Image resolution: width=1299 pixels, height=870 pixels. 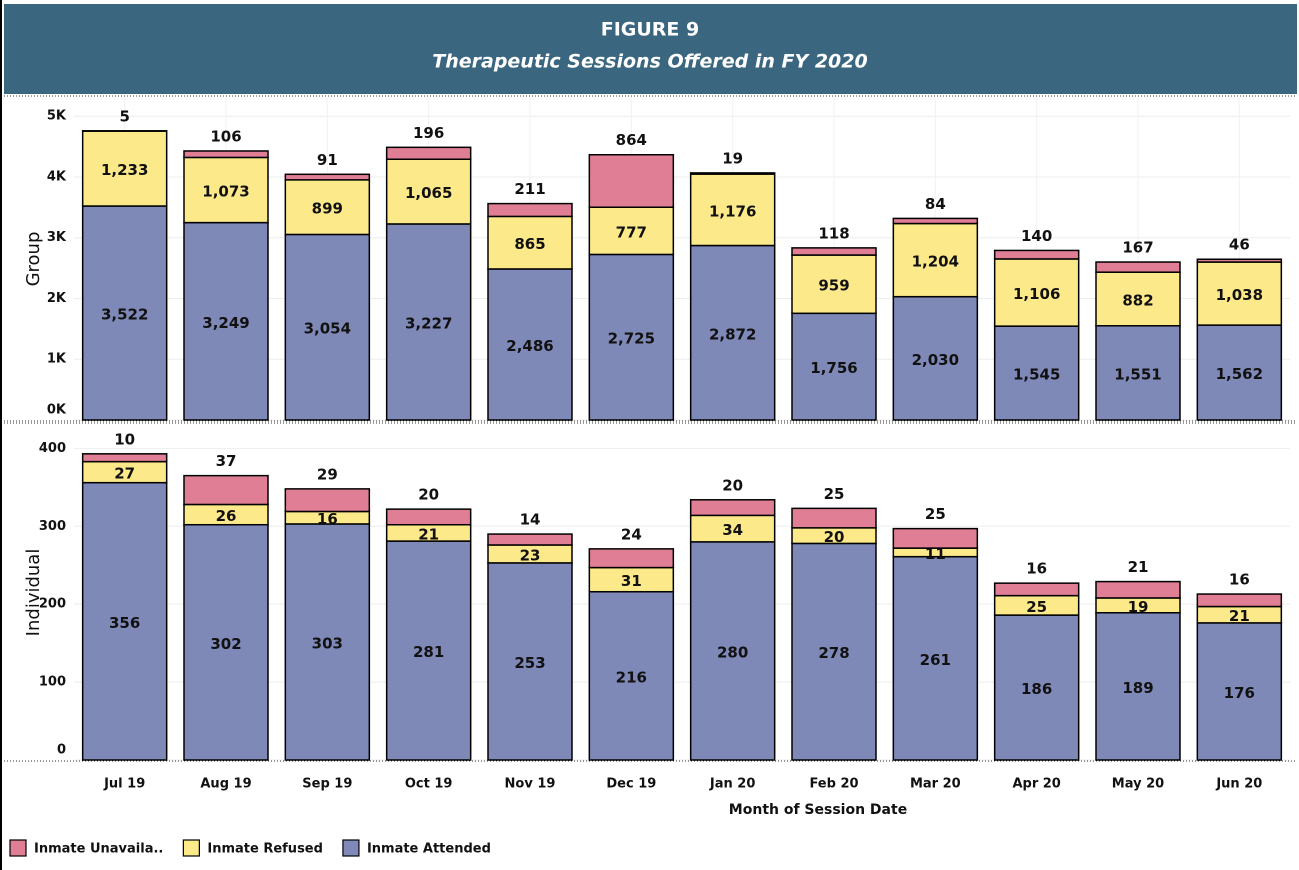 What do you see at coordinates (226, 461) in the screenshot?
I see `data-label: 37` at bounding box center [226, 461].